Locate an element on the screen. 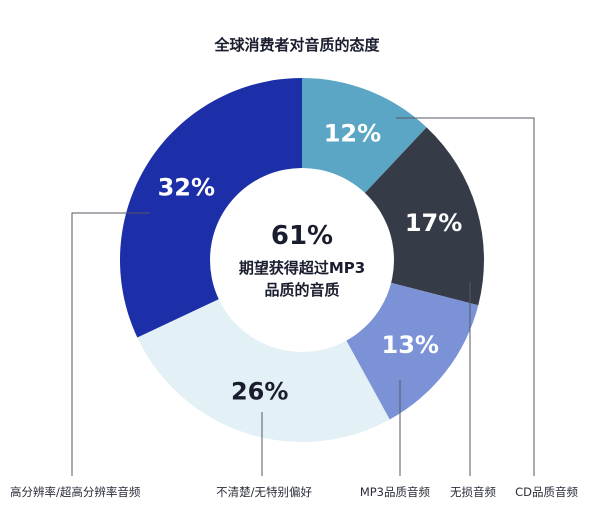  legend-label-mp3-quality: MP3品质音频 is located at coordinates (395, 492).